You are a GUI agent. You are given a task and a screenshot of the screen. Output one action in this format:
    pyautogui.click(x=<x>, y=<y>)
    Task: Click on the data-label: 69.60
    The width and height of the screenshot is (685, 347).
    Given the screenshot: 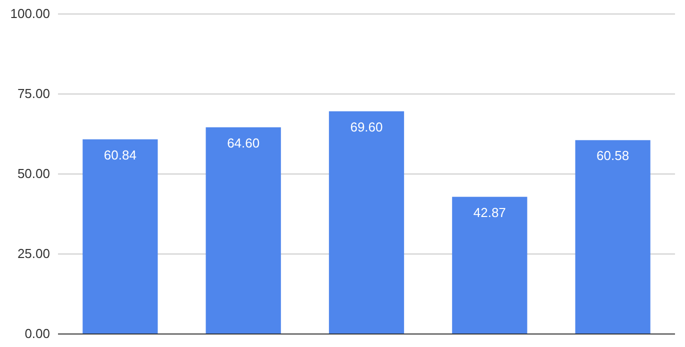 What is the action you would take?
    pyautogui.click(x=366, y=126)
    